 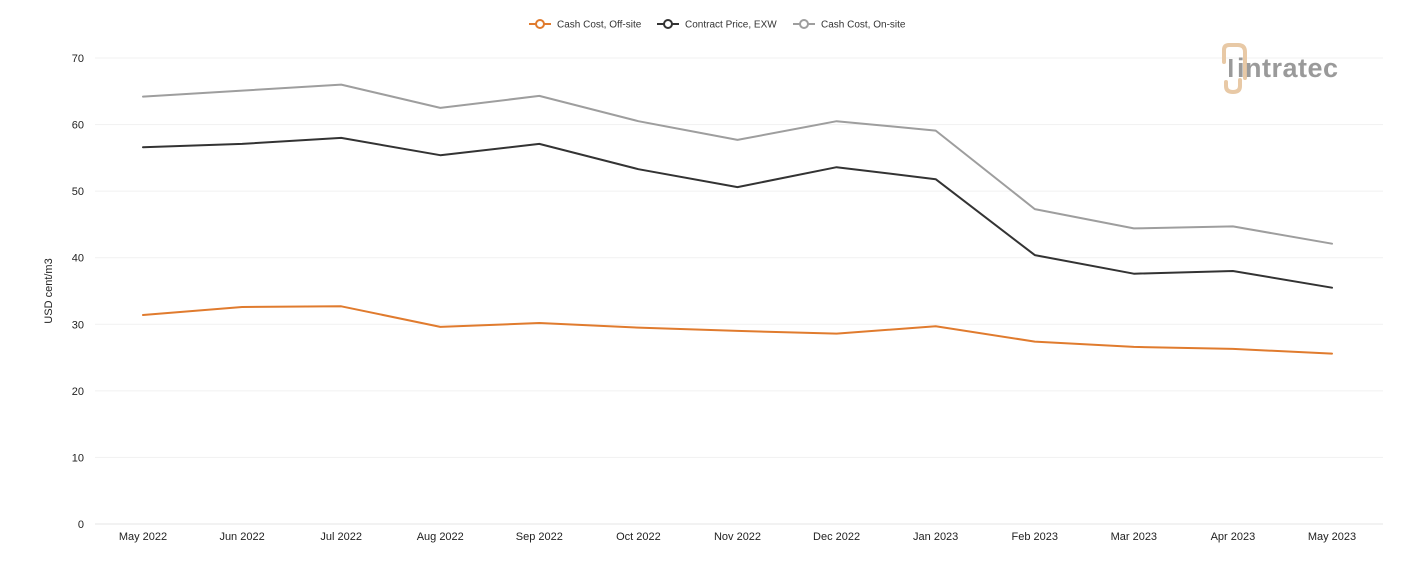 I want to click on x-tick-label: Aug 2022, so click(x=440, y=537).